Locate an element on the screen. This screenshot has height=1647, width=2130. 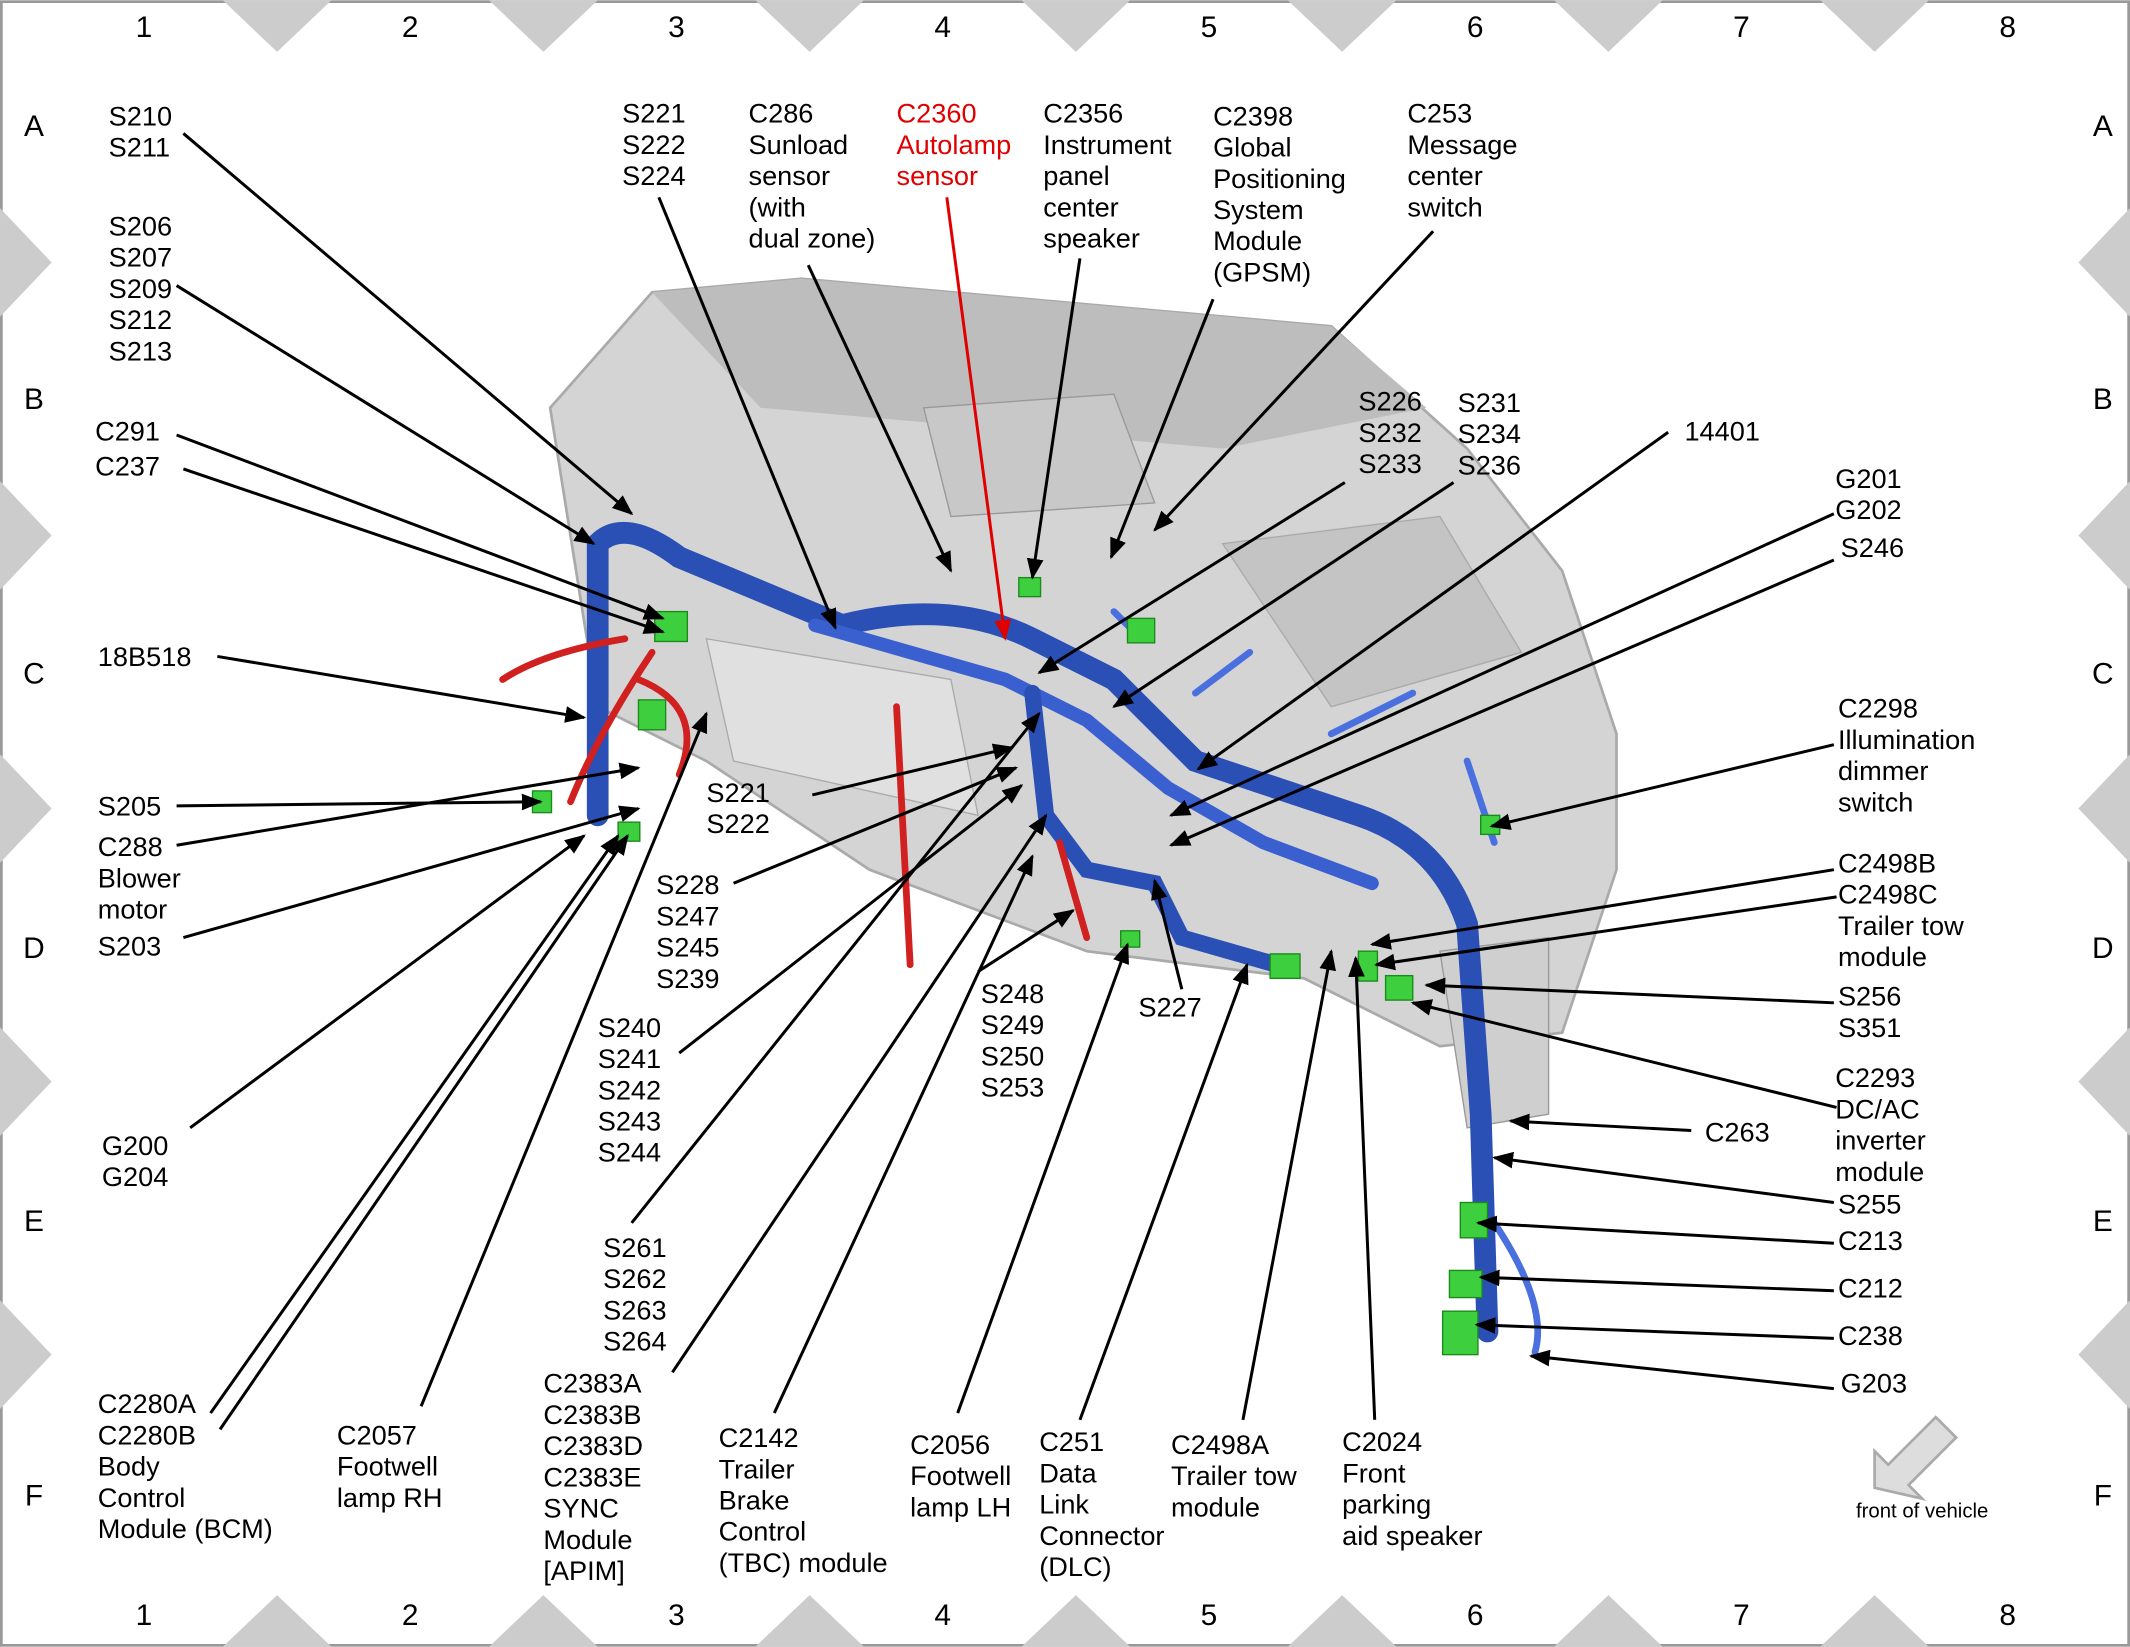
callout-label: S262 is located at coordinates (634, 1278).